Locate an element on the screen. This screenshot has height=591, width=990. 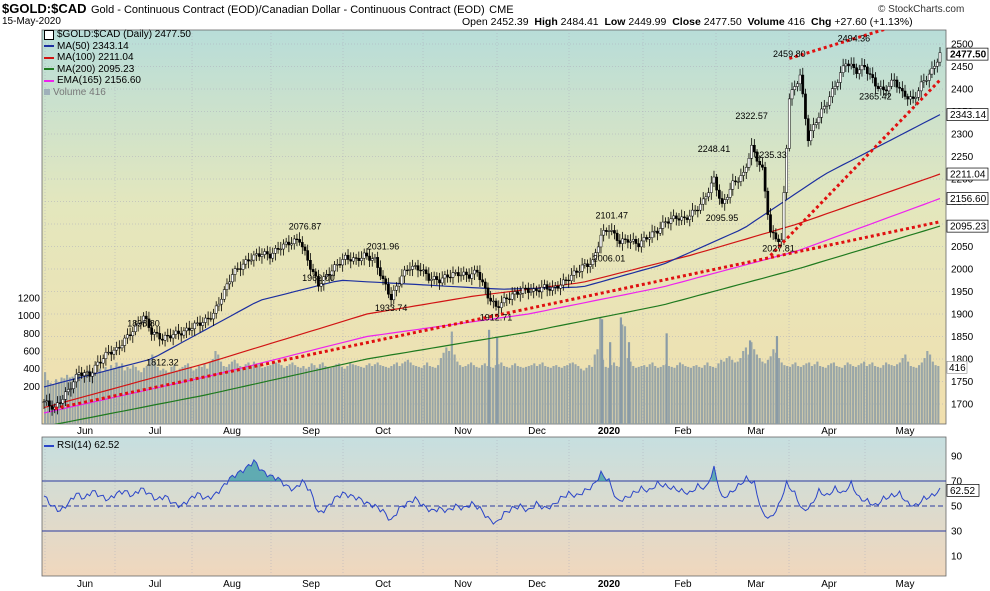
rsi-tick-label: 10 is located at coordinates (957, 557).